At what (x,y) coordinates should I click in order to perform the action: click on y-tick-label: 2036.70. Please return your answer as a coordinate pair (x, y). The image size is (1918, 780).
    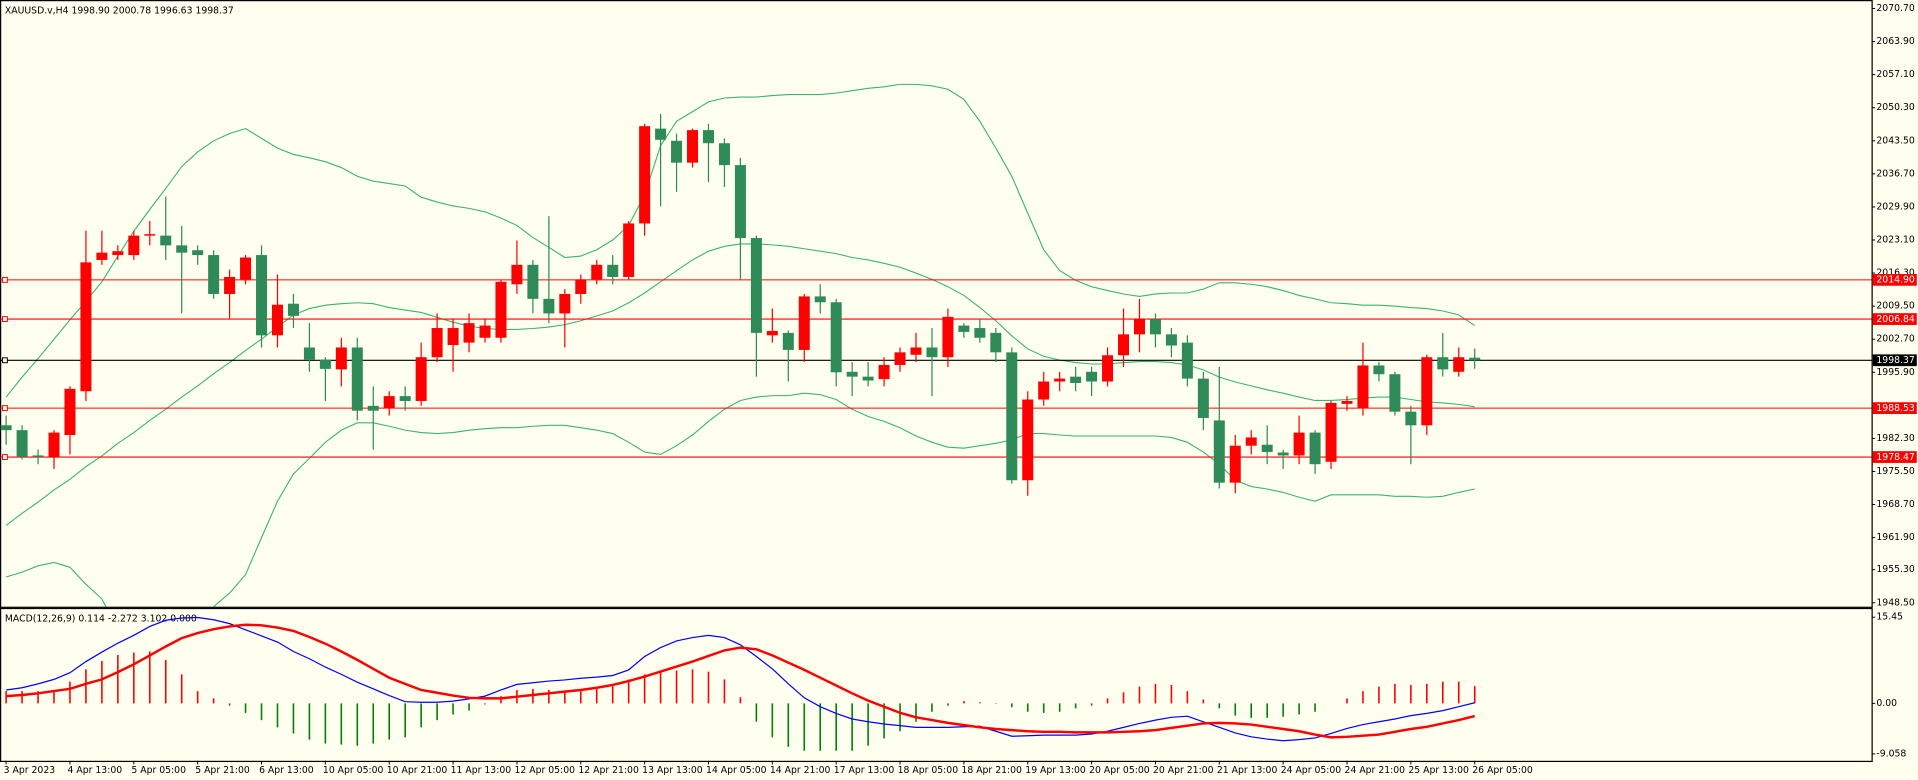
    Looking at the image, I should click on (1895, 173).